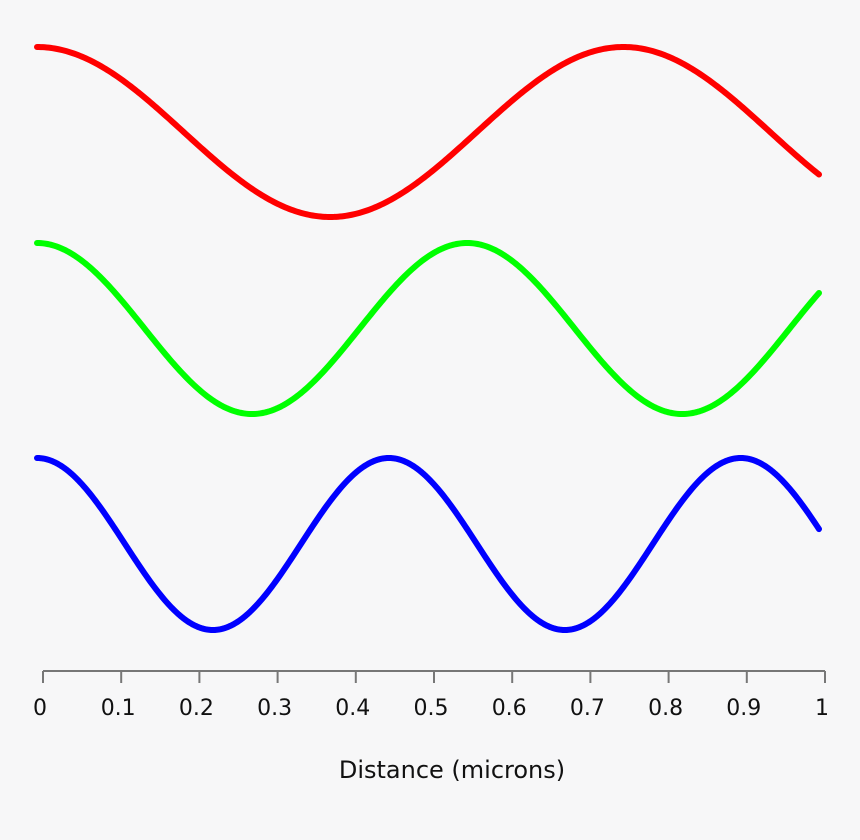 This screenshot has width=860, height=840. Describe the element at coordinates (196, 708) in the screenshot. I see `x-tick-label: 0.2` at that location.